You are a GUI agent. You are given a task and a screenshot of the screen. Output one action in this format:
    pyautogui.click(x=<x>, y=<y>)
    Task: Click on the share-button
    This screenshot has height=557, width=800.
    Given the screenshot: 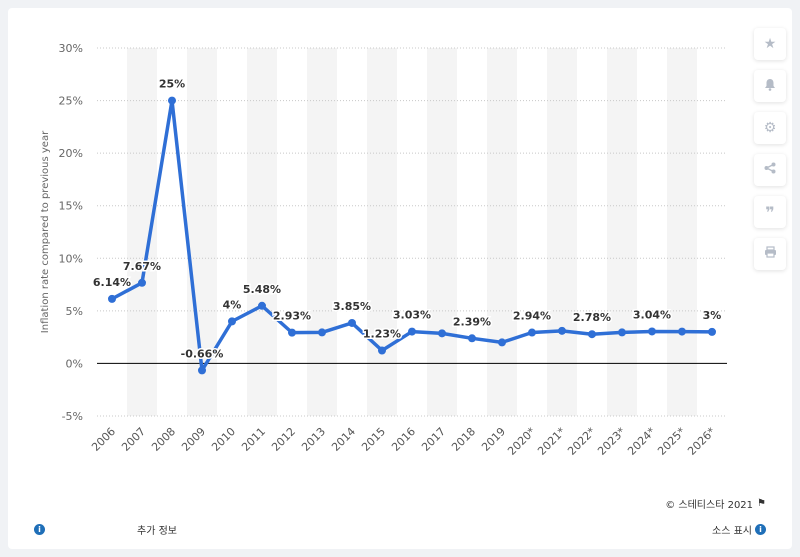 What is the action you would take?
    pyautogui.click(x=770, y=170)
    